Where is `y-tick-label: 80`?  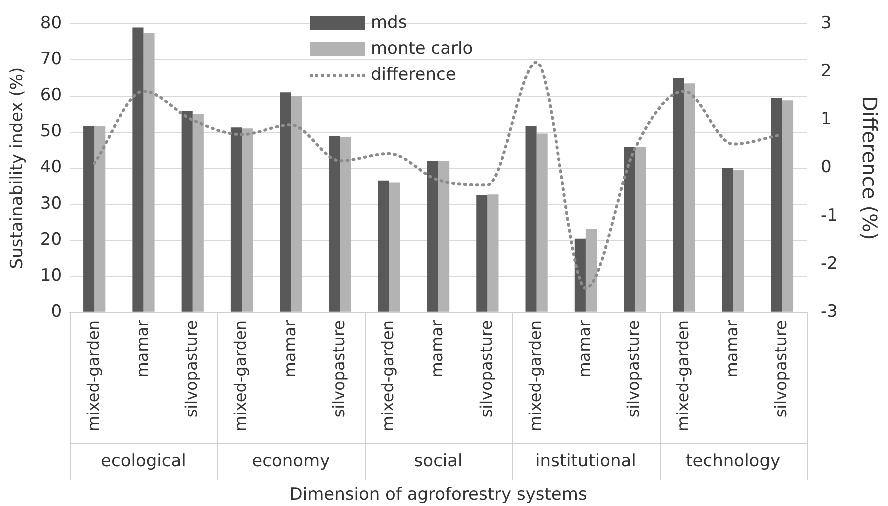
y-tick-label: 80 is located at coordinates (51, 24).